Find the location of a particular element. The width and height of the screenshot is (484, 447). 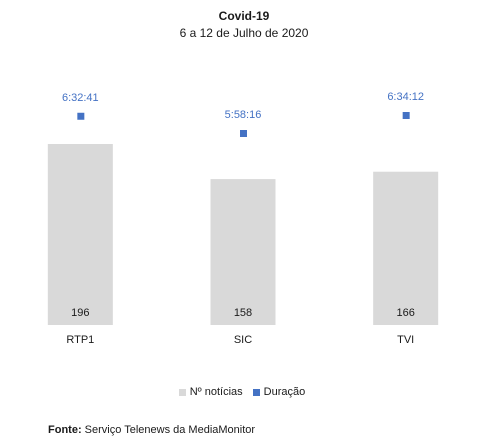

bar-label-tvi: 166 is located at coordinates (405, 313).